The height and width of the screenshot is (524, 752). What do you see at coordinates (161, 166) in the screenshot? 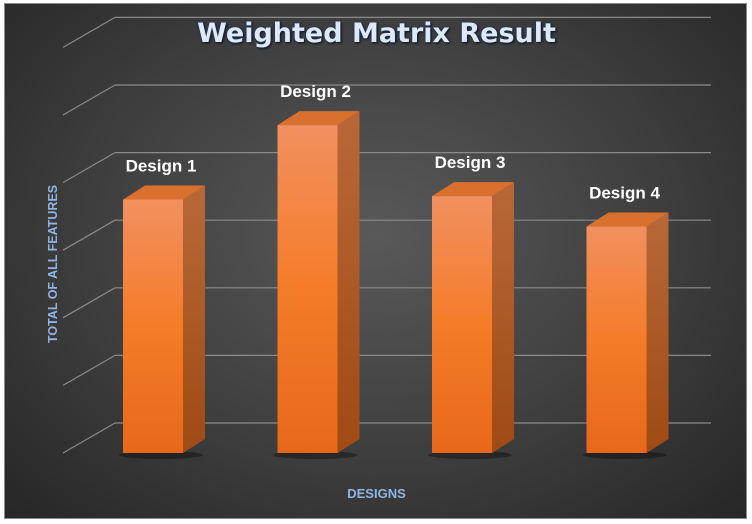
I see `data-label-1: Design 1` at bounding box center [161, 166].